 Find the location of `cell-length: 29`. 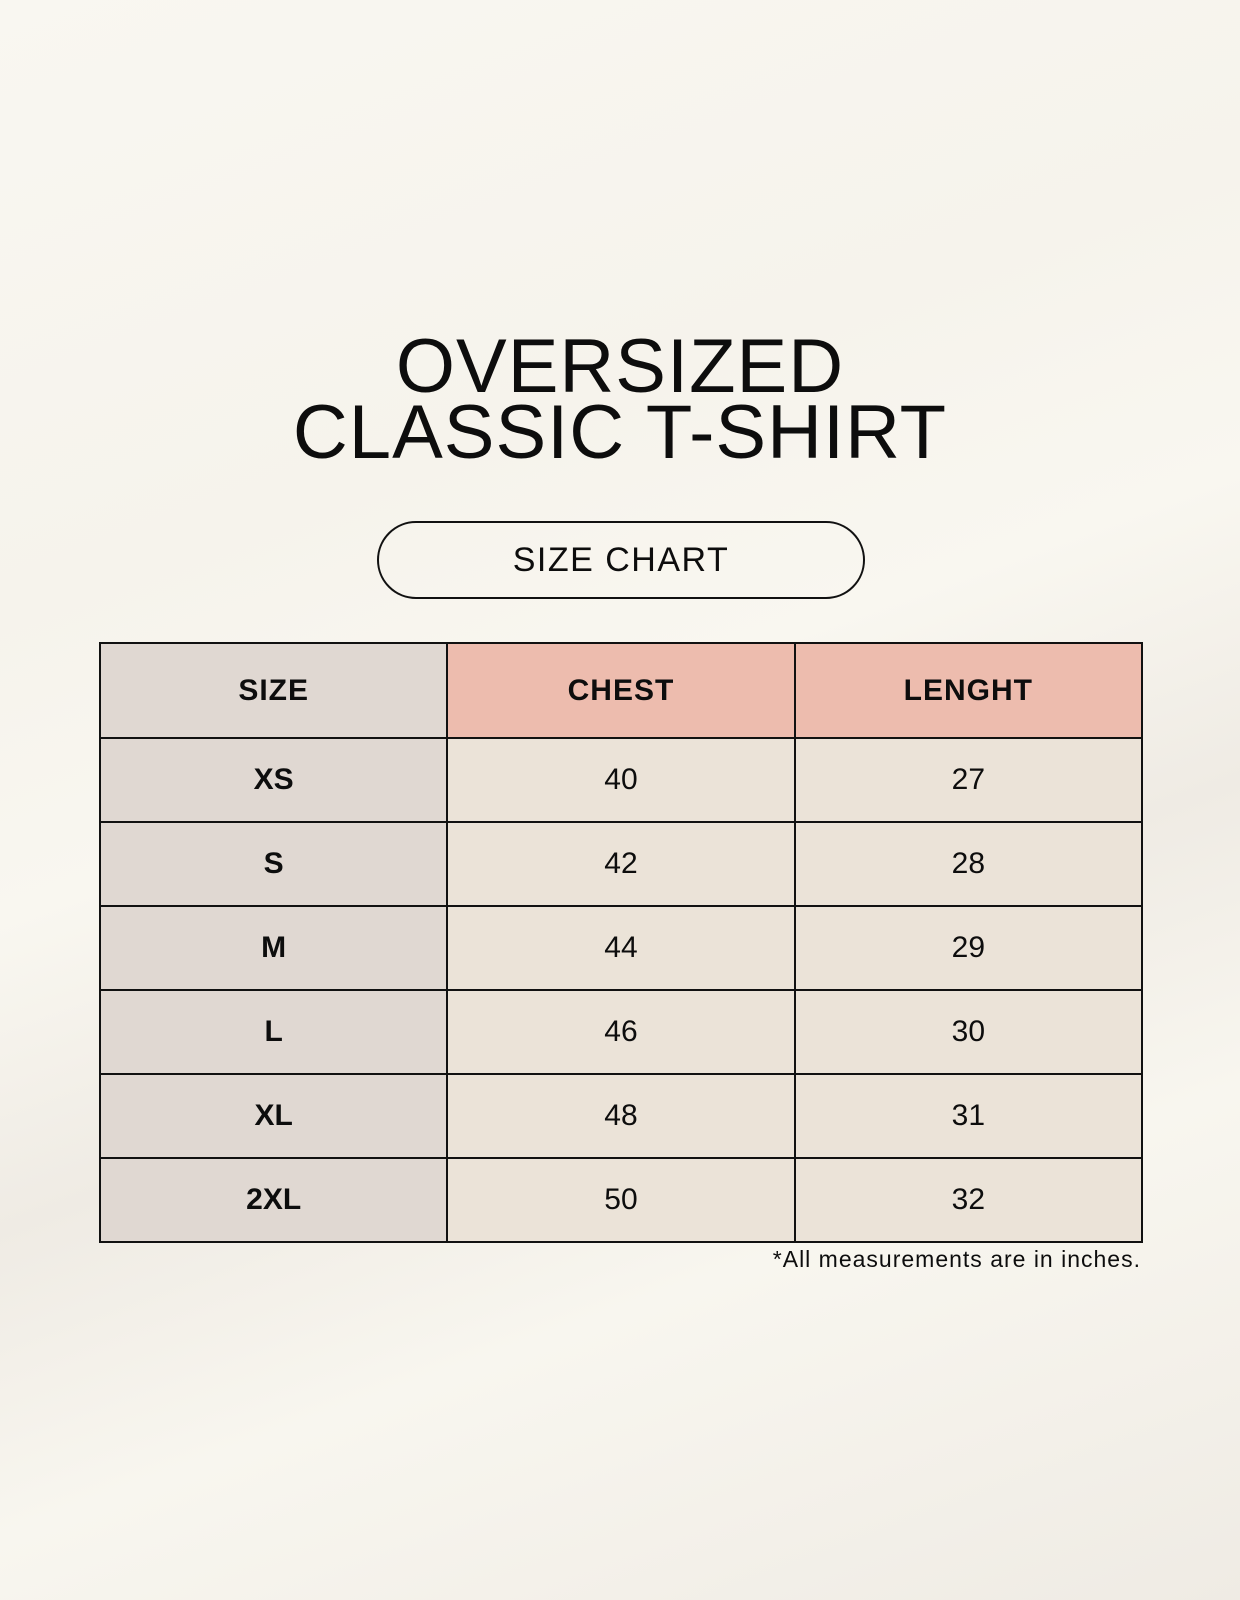

cell-length: 29 is located at coordinates (968, 948).